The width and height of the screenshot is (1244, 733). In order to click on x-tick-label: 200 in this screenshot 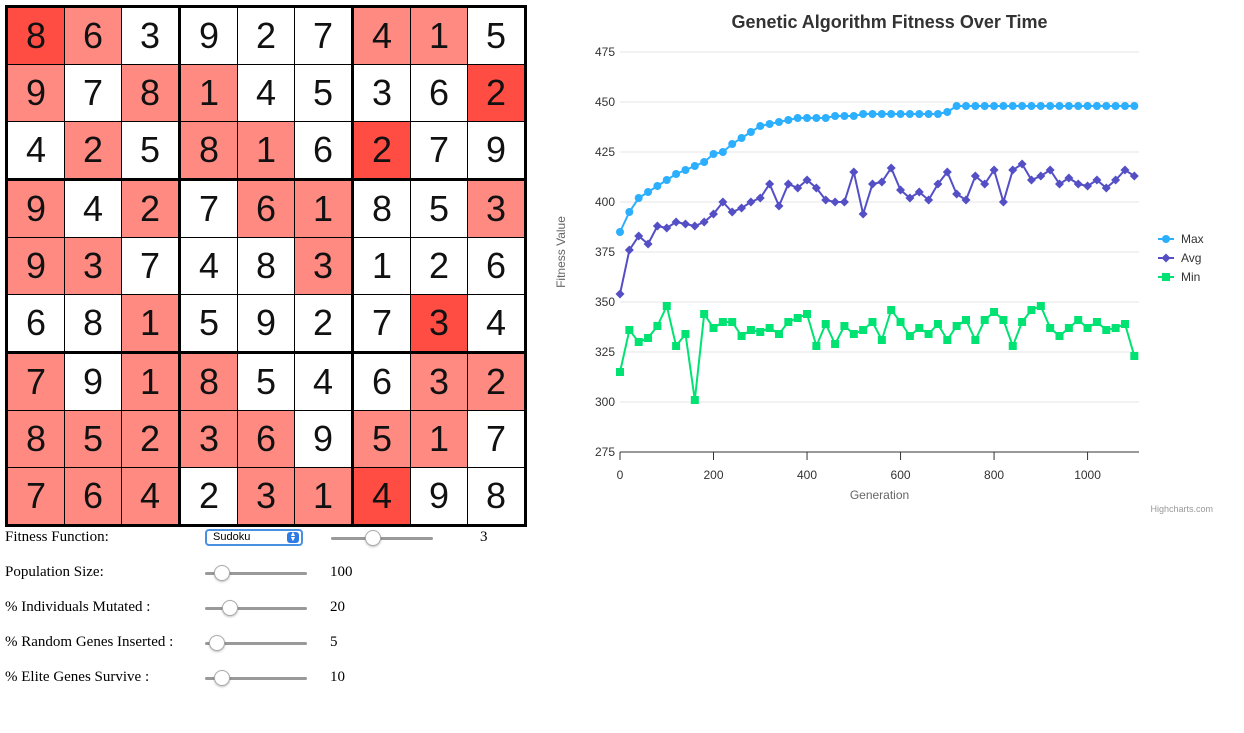, I will do `click(713, 475)`.